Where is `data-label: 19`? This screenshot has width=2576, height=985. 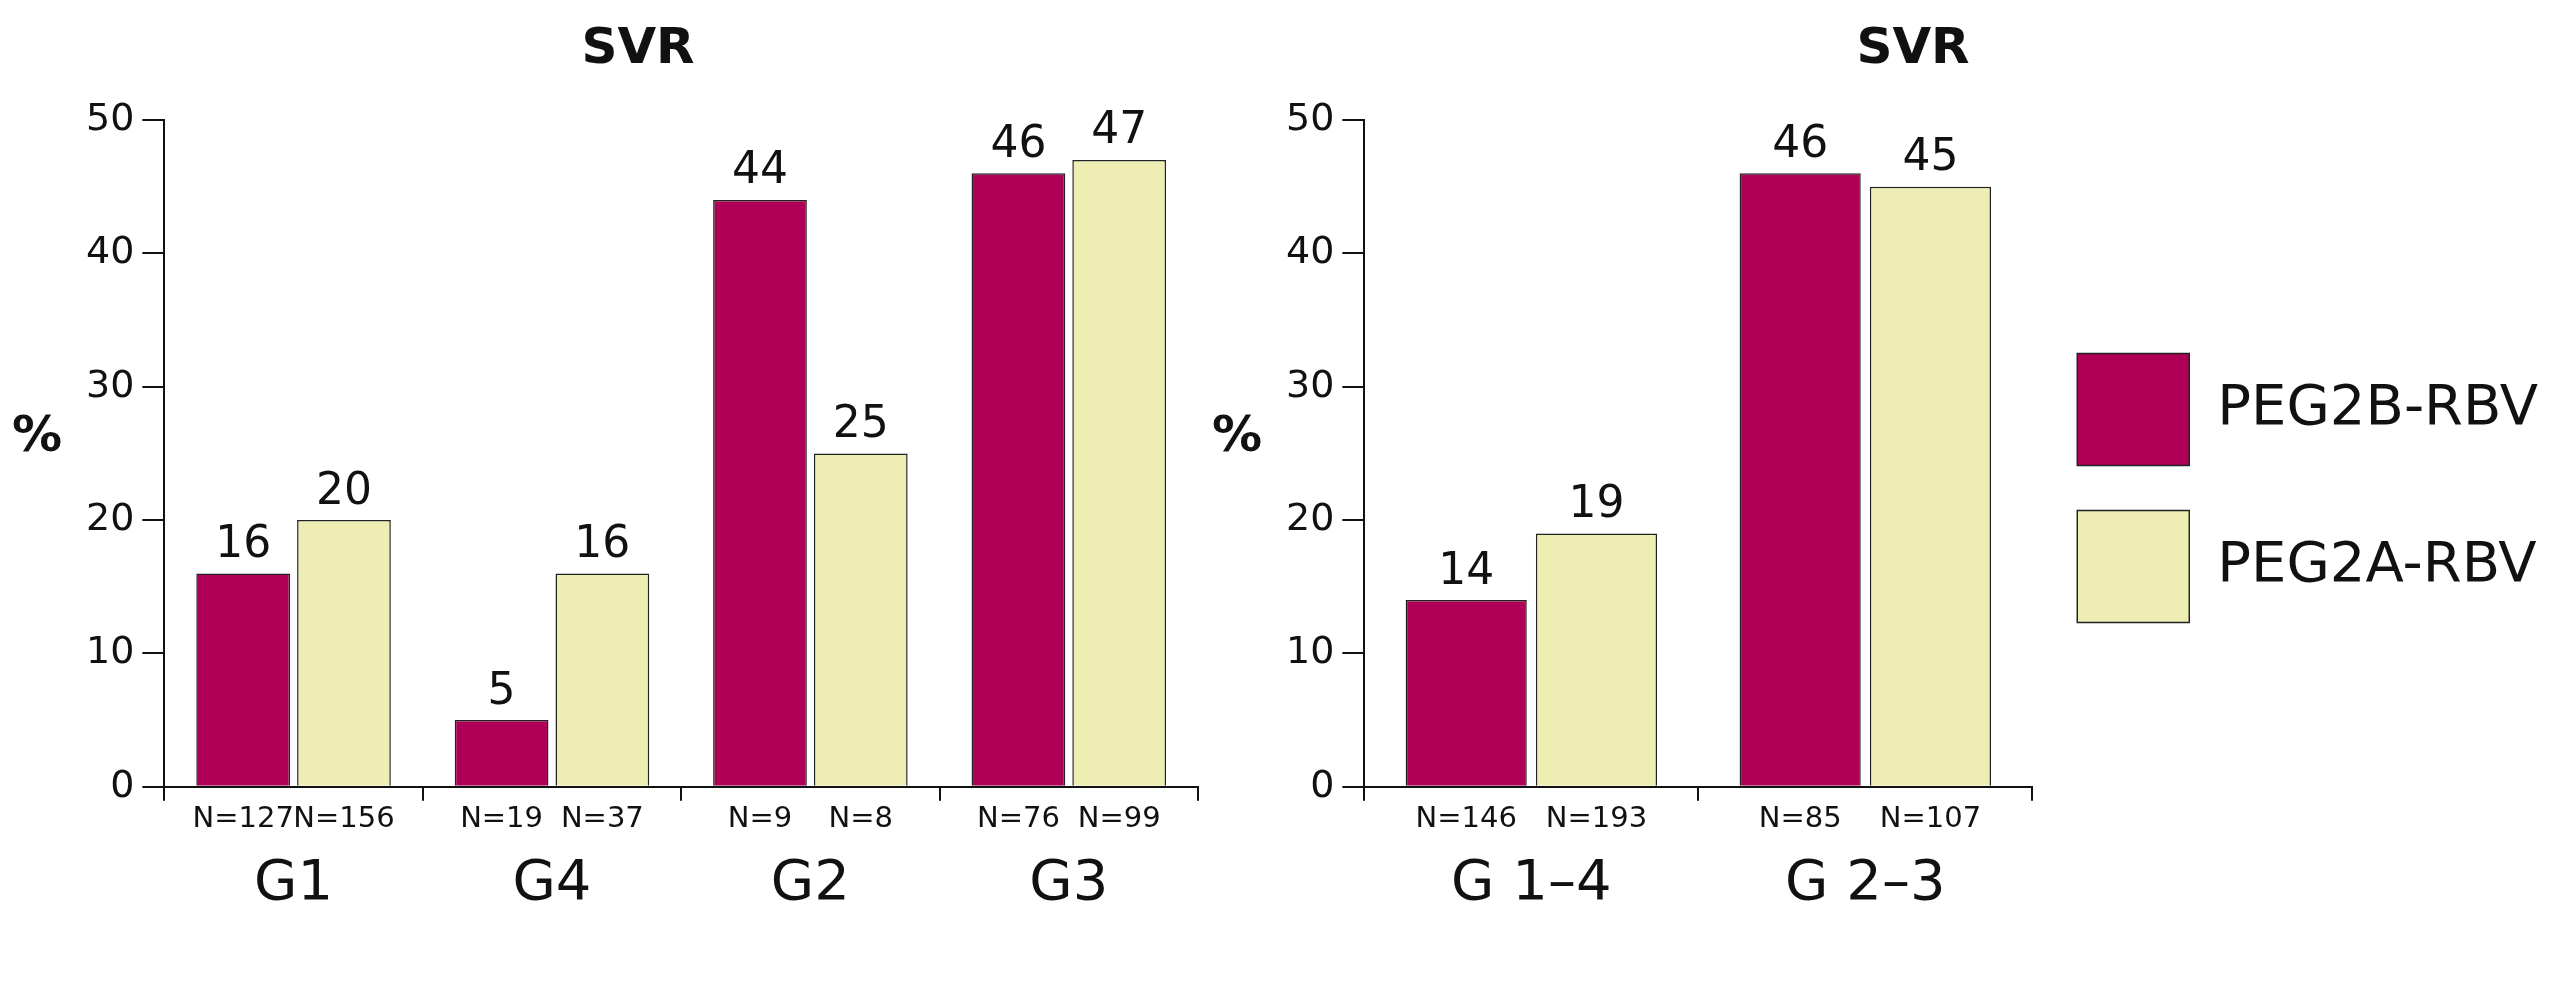 data-label: 19 is located at coordinates (1596, 501).